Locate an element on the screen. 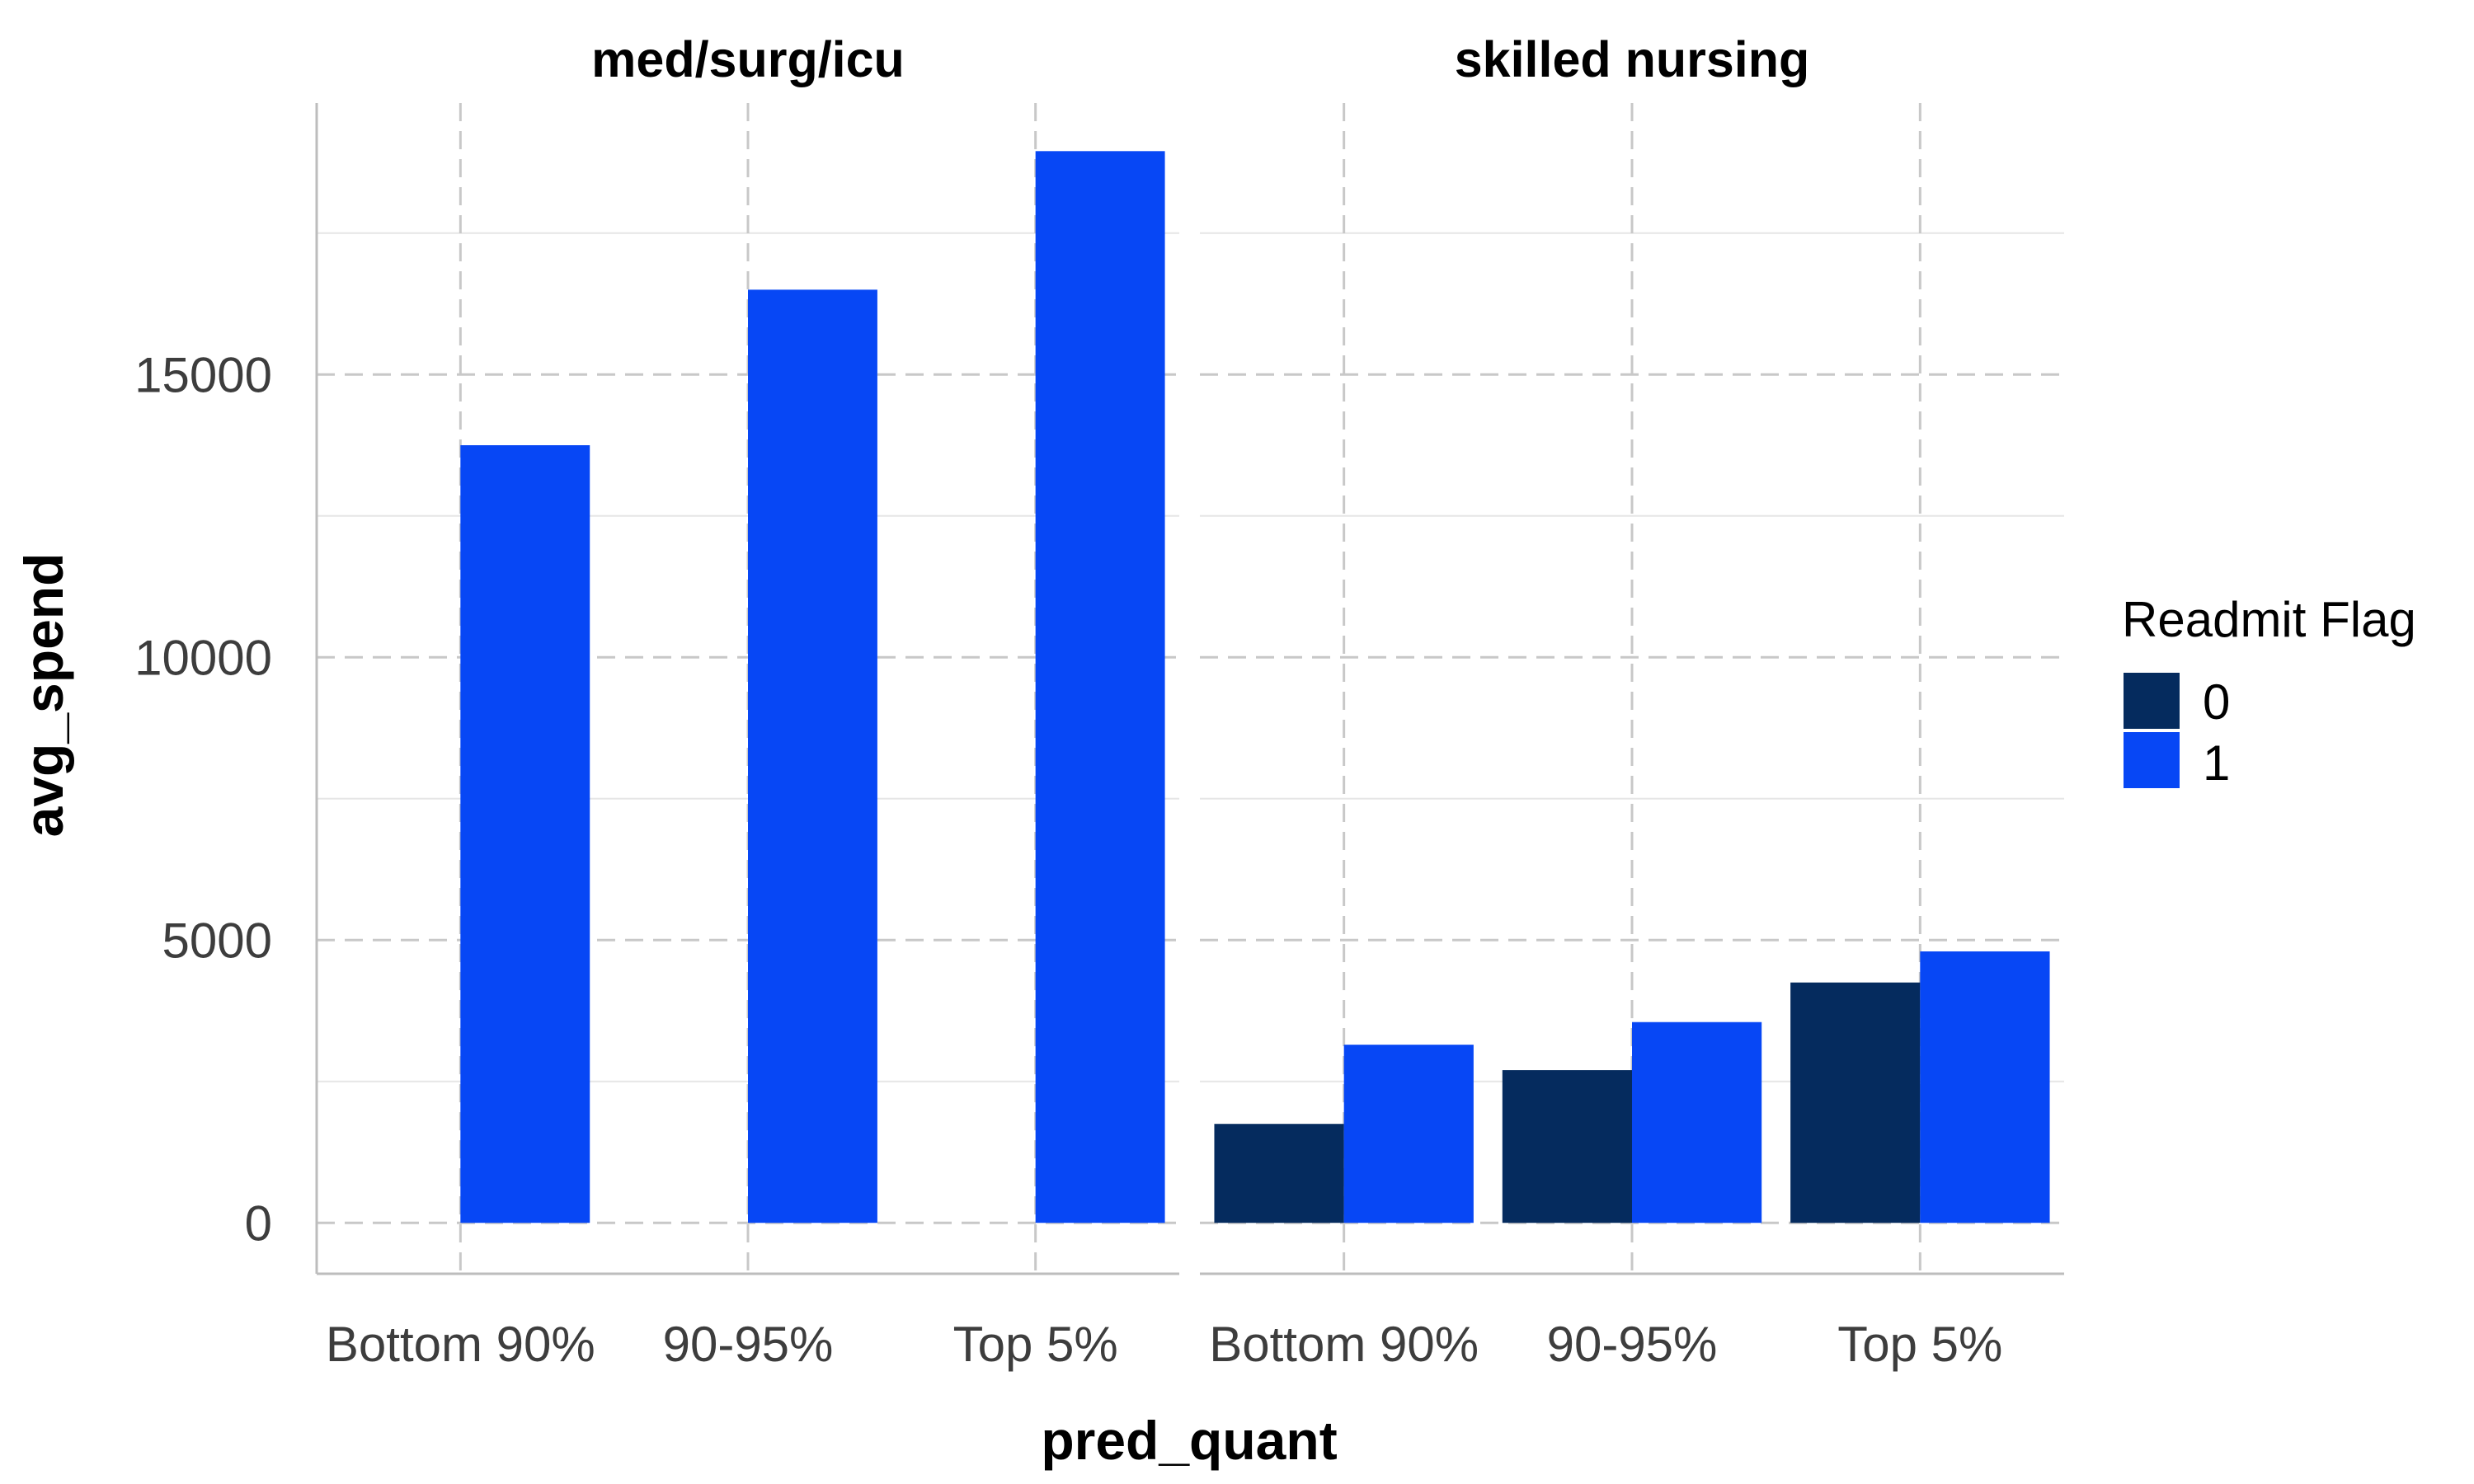 The width and height of the screenshot is (2474, 1484). y-tick-label: 5000 is located at coordinates (217, 940).